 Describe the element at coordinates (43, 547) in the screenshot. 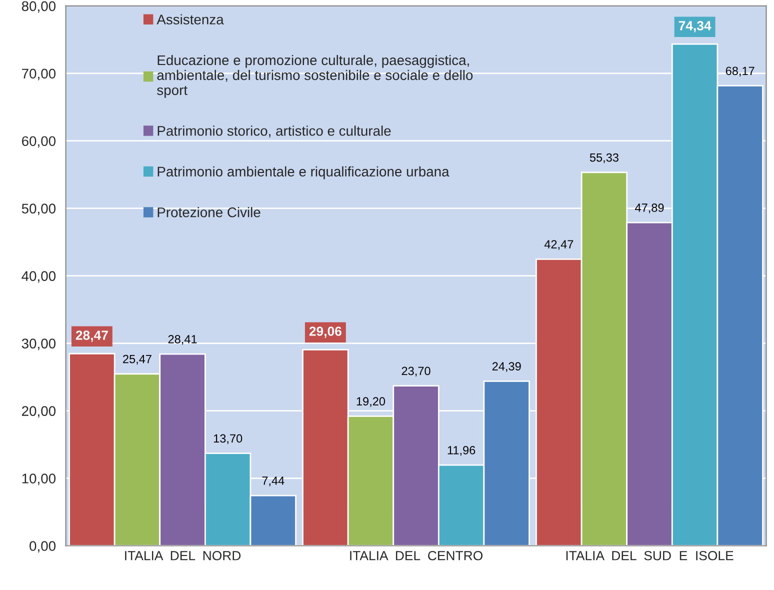

I see `y-tick-label: 0,00` at that location.